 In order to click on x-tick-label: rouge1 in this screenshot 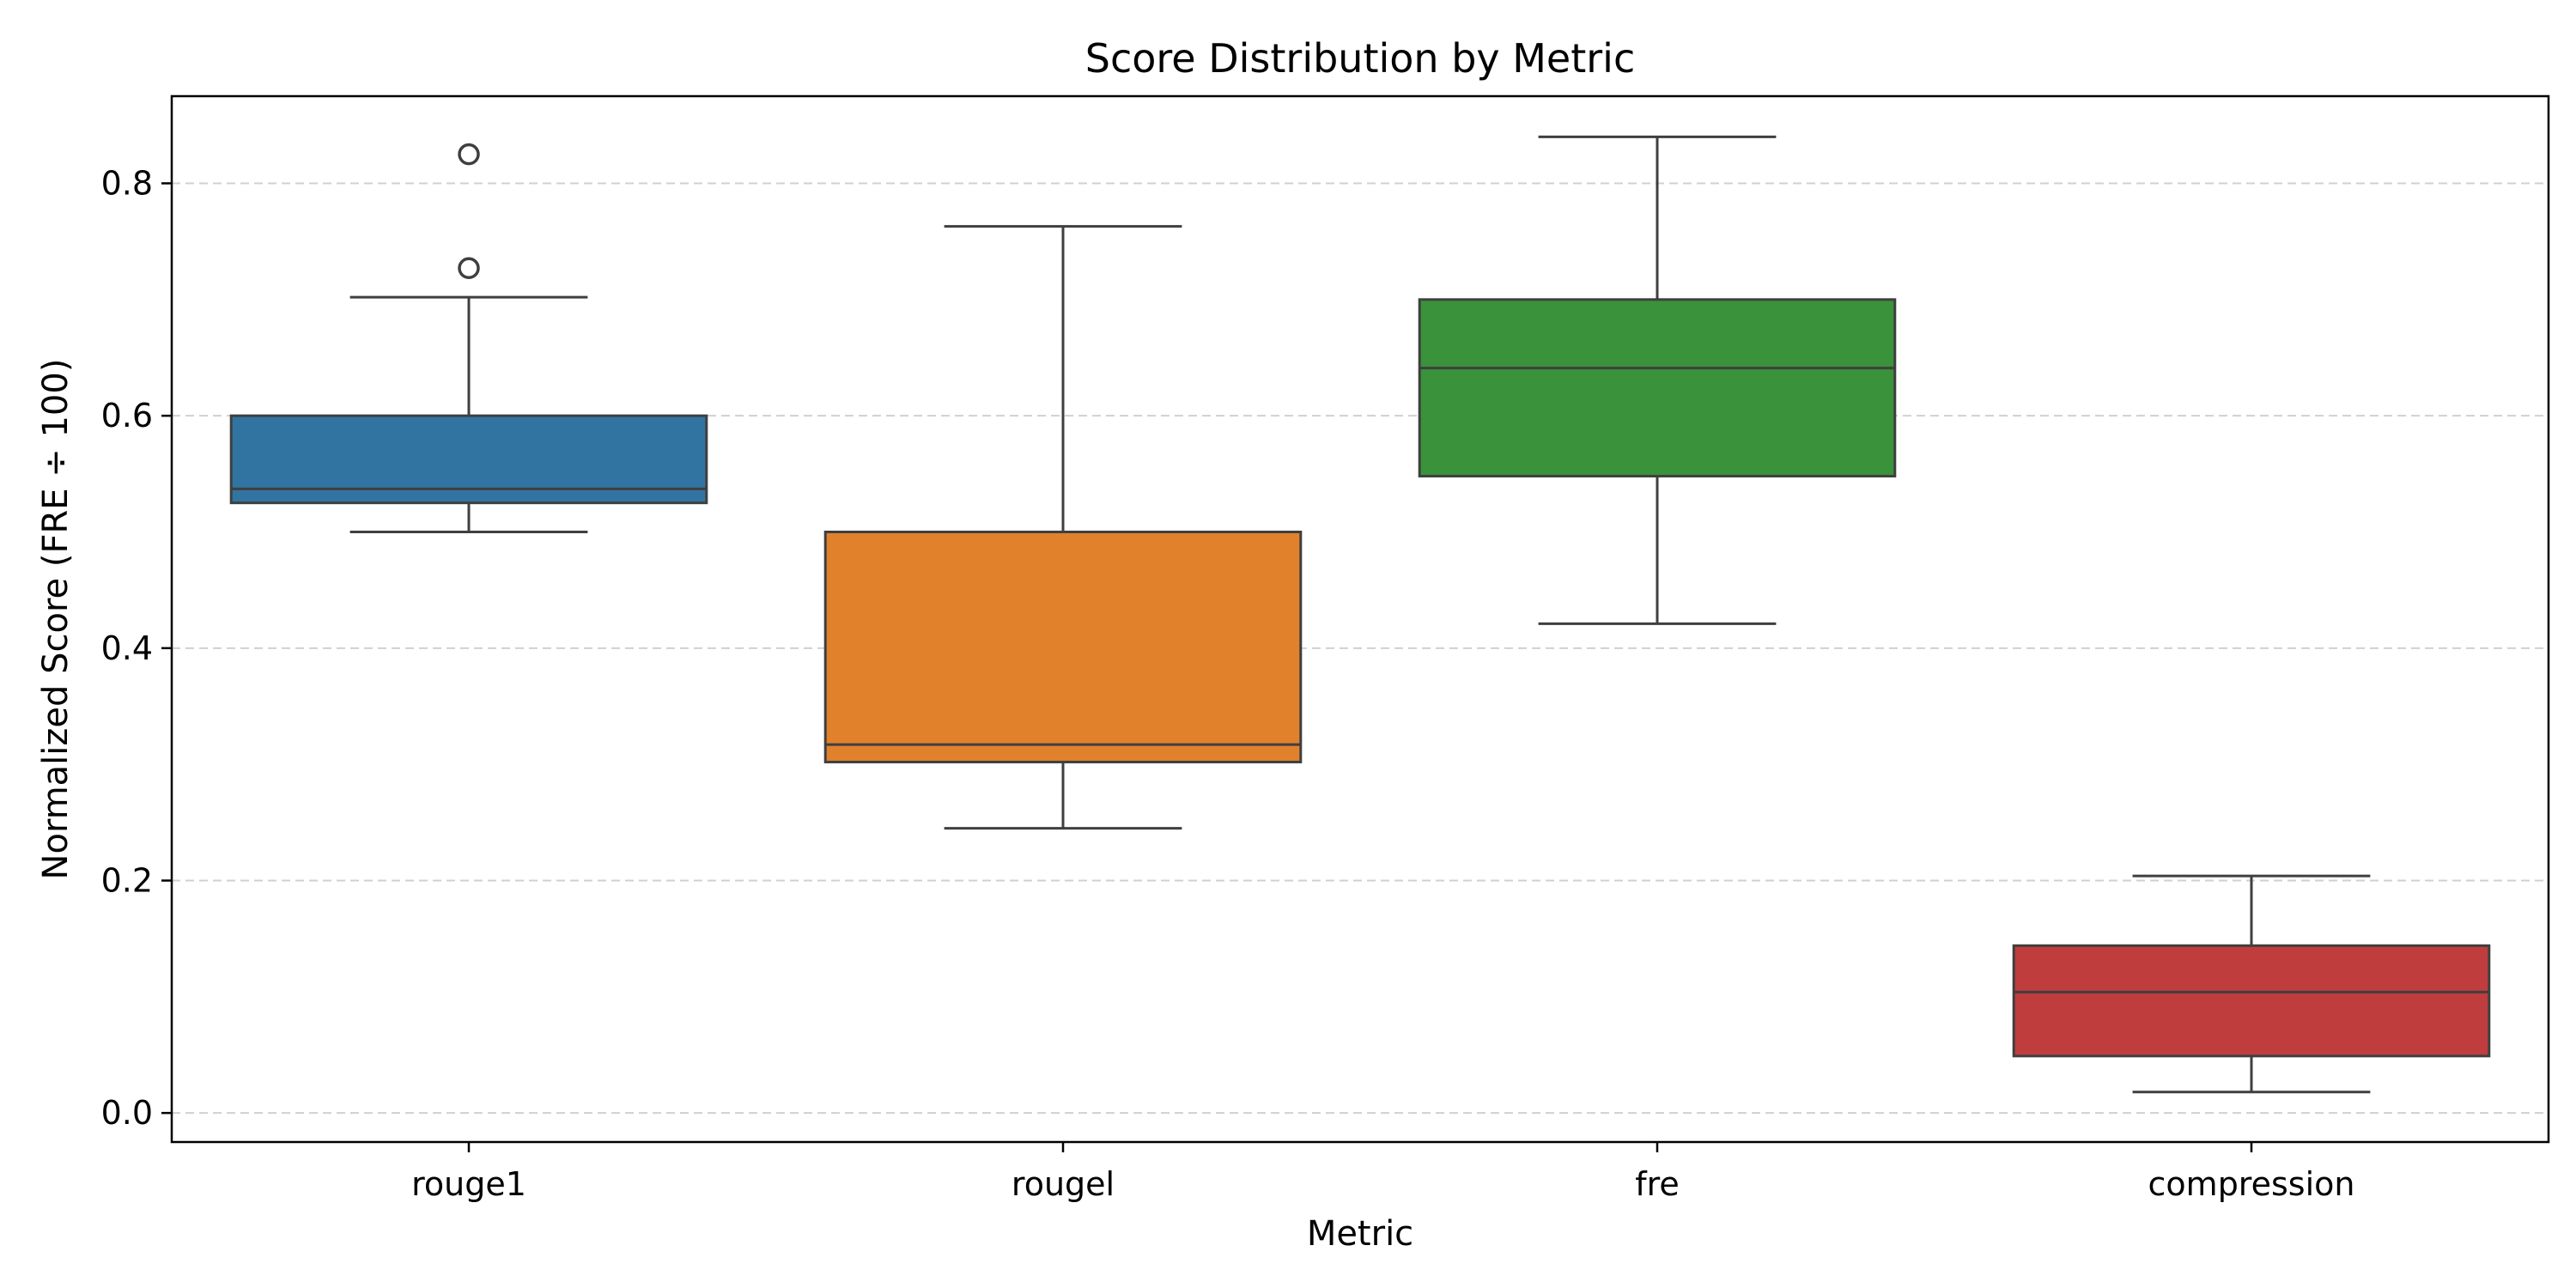, I will do `click(468, 1184)`.